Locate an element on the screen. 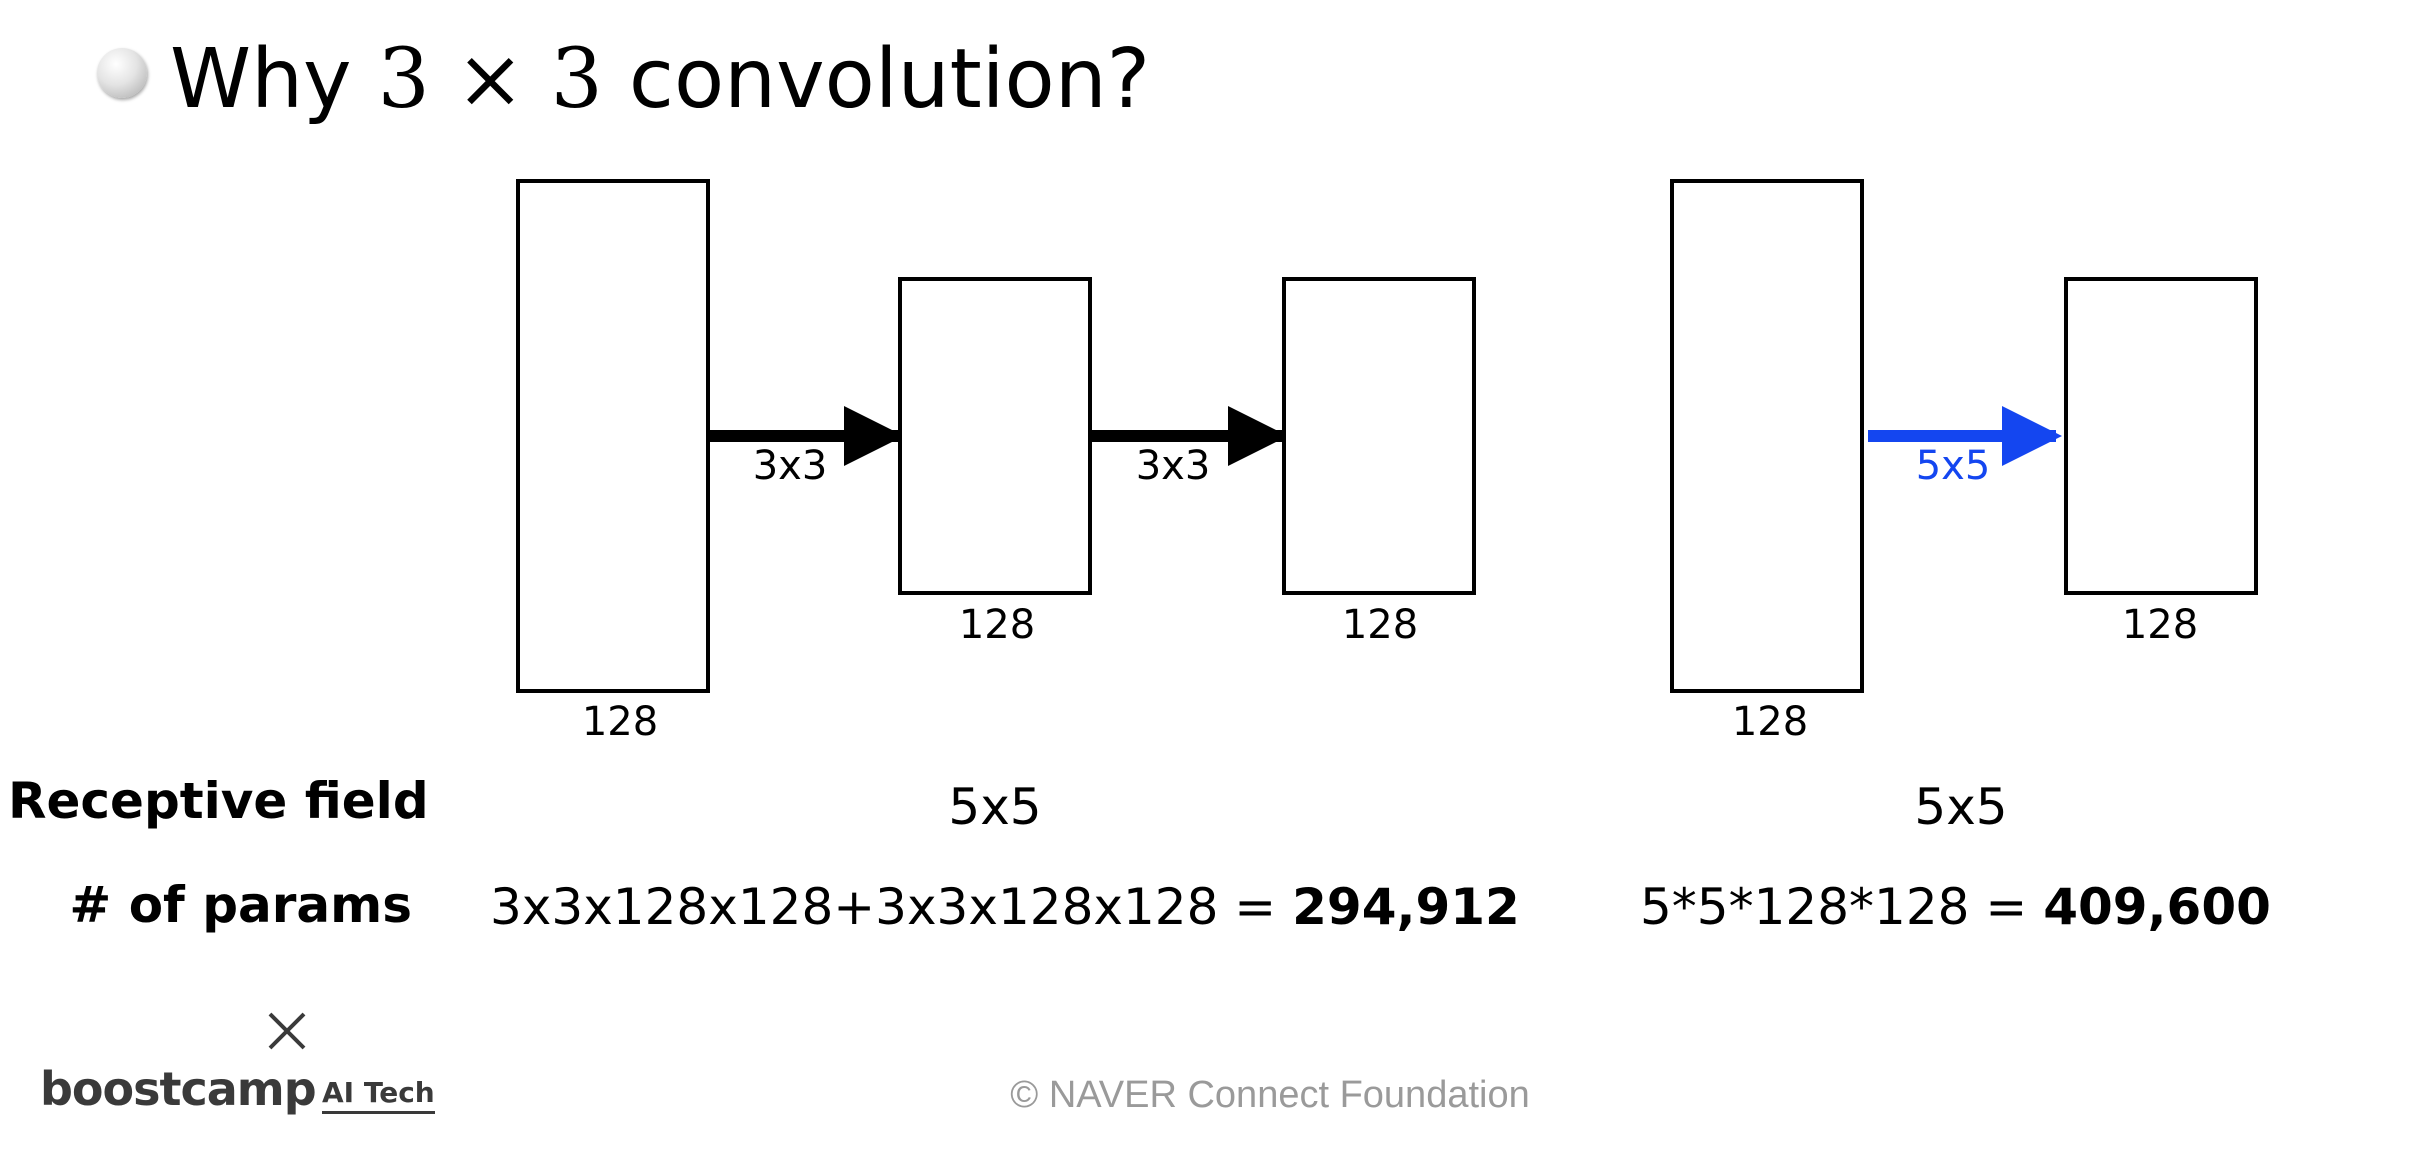  params-right-value: 5*5*128*128 = 409,600 is located at coordinates (1955, 907).